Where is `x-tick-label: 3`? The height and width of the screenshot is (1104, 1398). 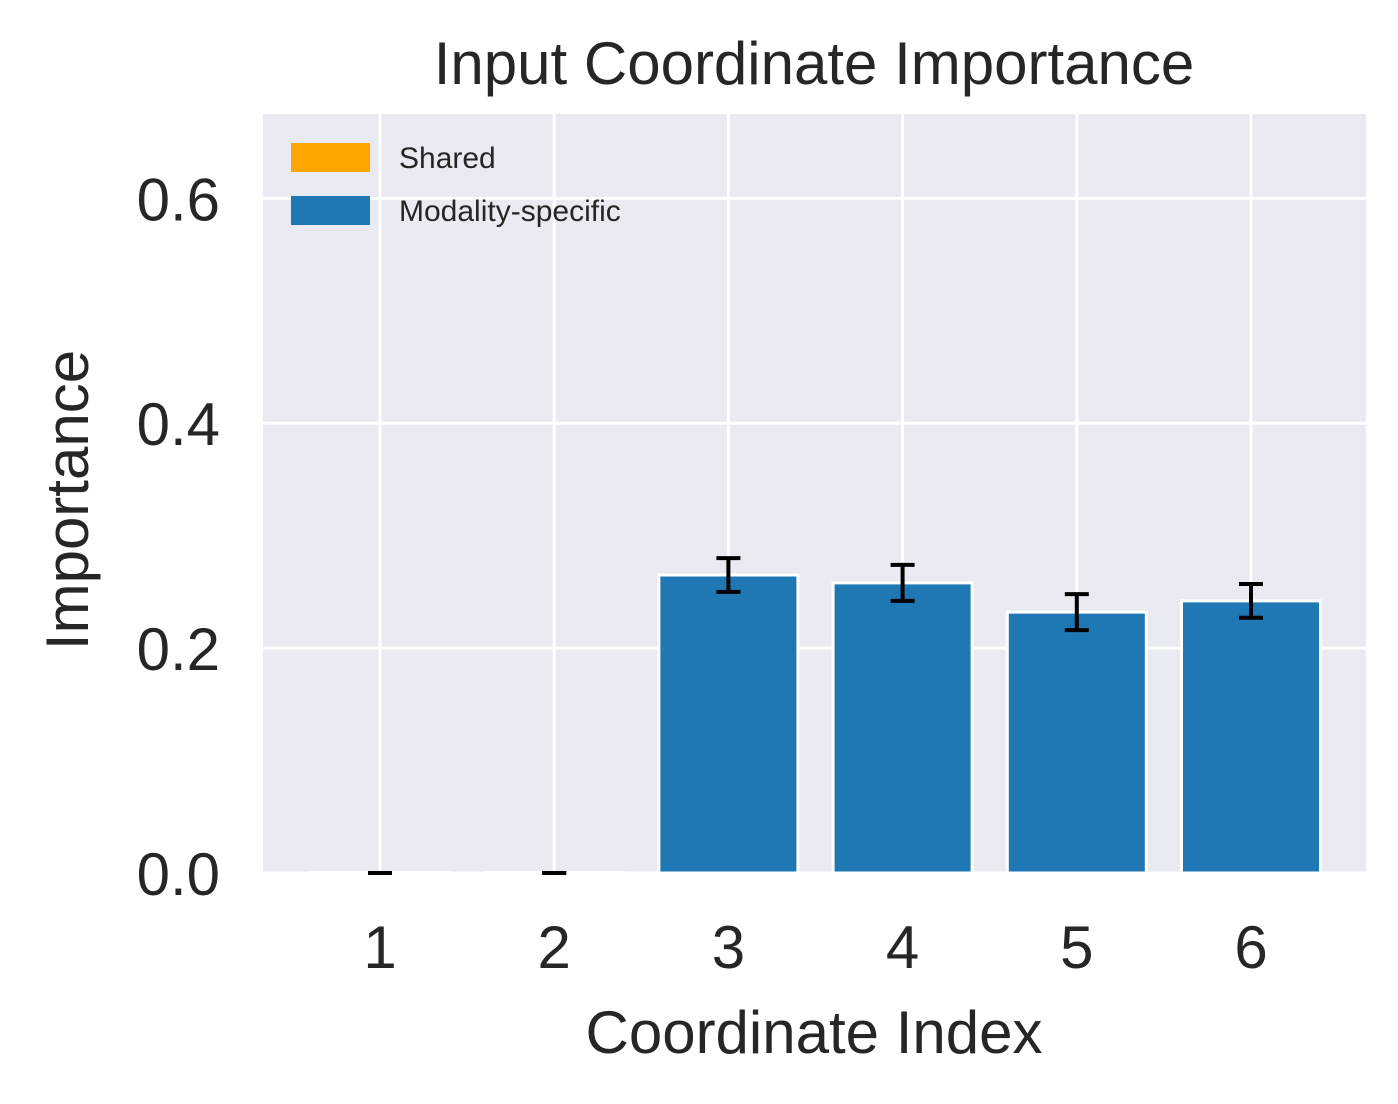
x-tick-label: 3 is located at coordinates (728, 947).